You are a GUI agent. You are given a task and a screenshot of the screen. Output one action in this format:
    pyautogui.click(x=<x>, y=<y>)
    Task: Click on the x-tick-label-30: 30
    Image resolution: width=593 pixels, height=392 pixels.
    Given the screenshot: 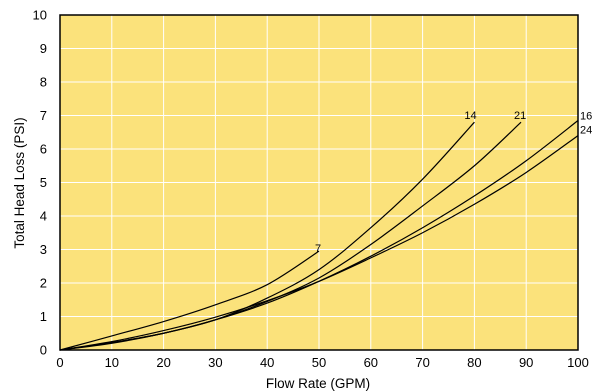 What is the action you would take?
    pyautogui.click(x=215, y=362)
    